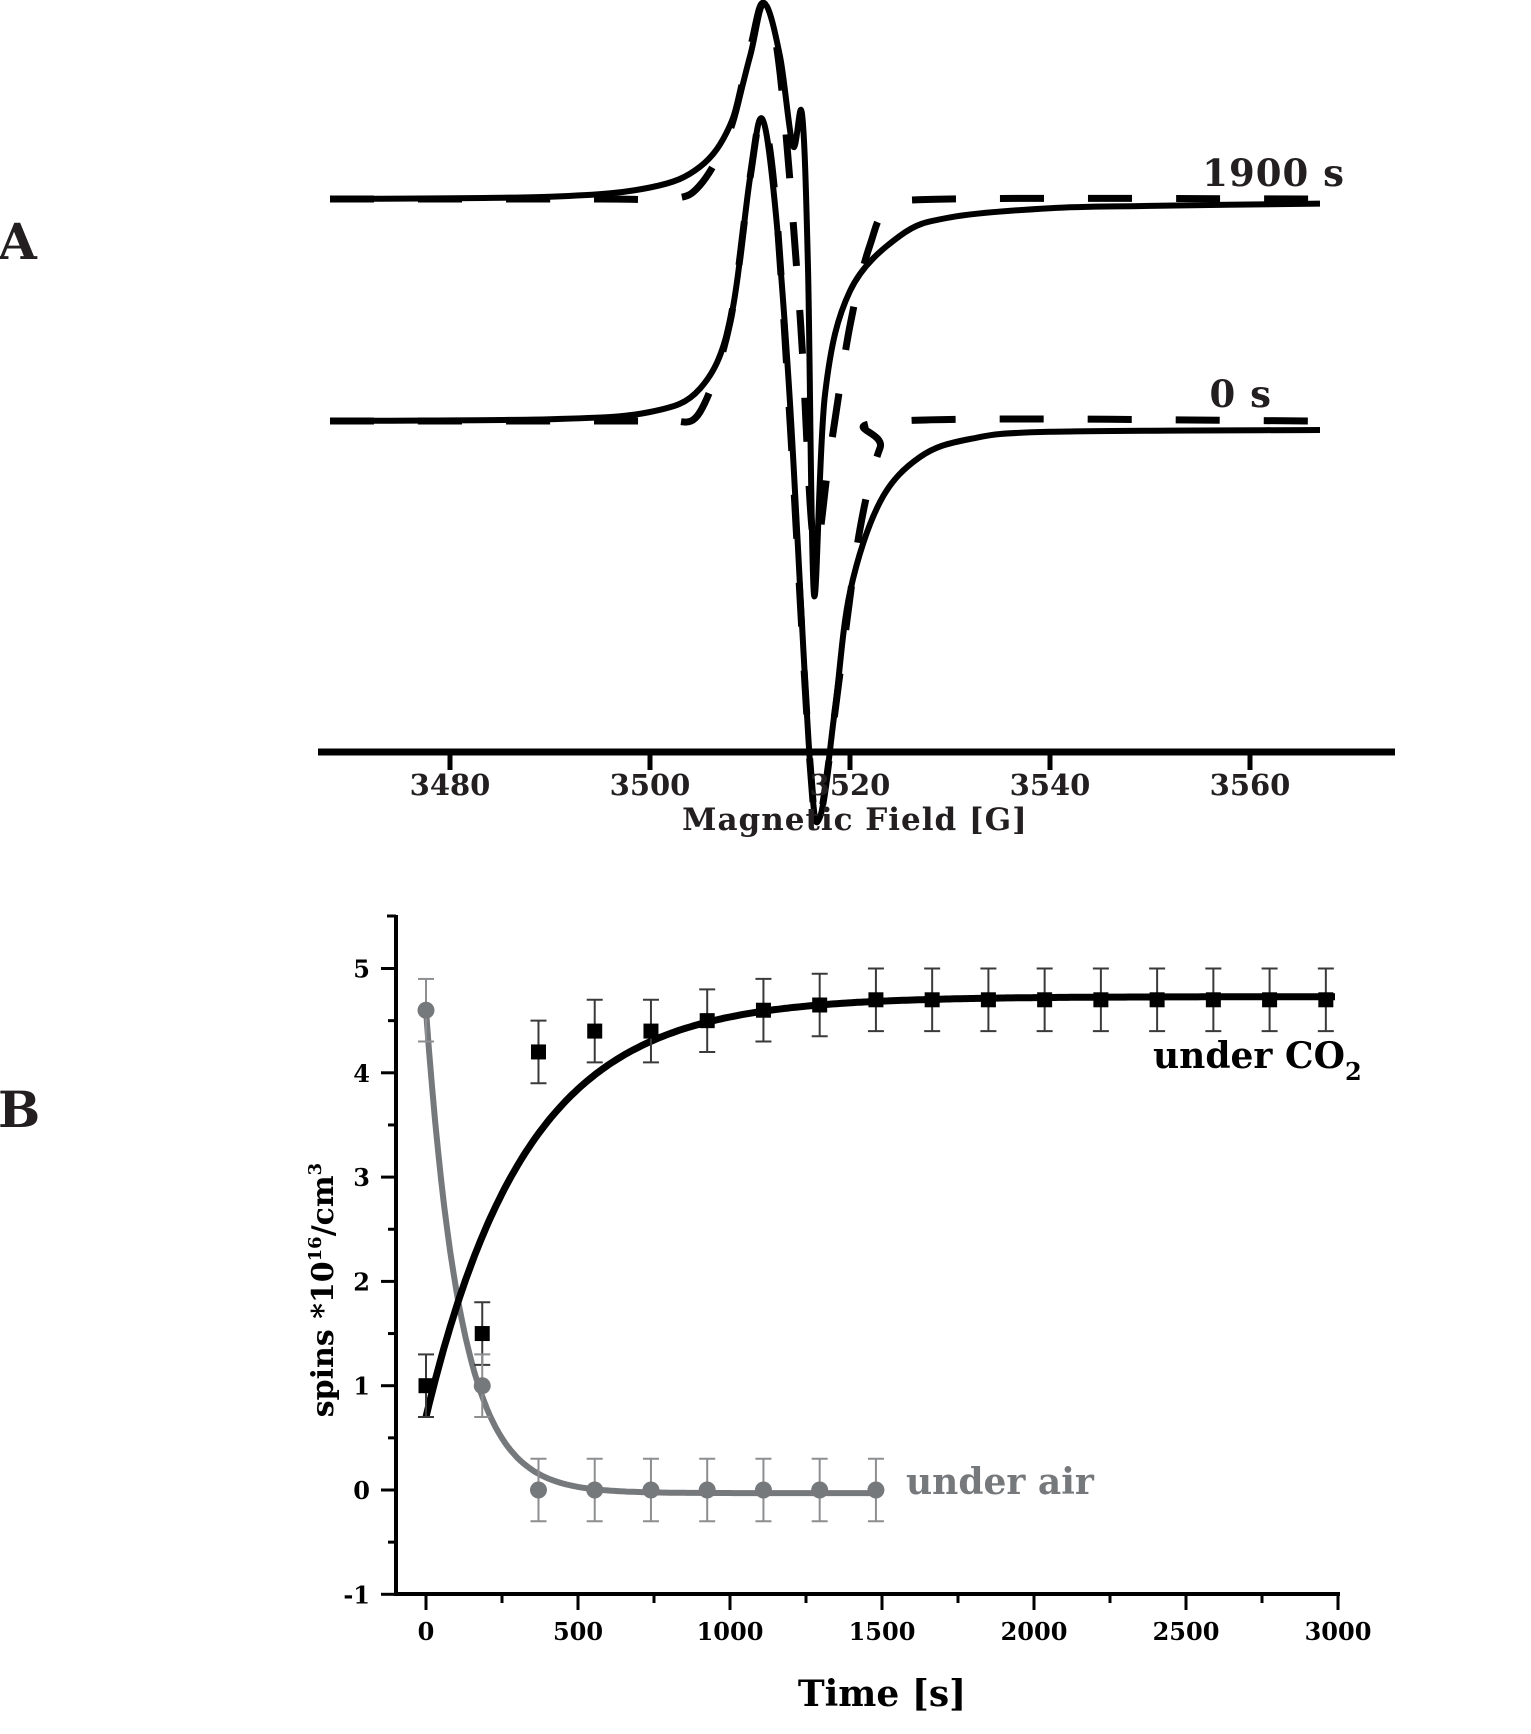  Describe the element at coordinates (1186, 1631) in the screenshot. I see `x-tick-label: 2500` at that location.